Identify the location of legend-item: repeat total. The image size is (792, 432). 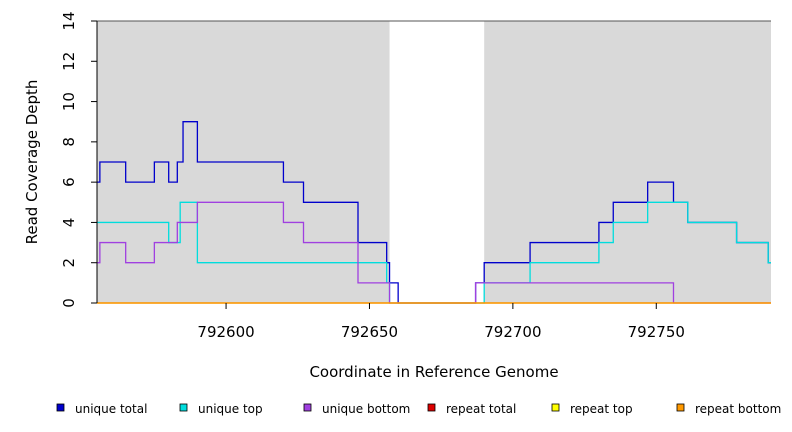
(471, 409).